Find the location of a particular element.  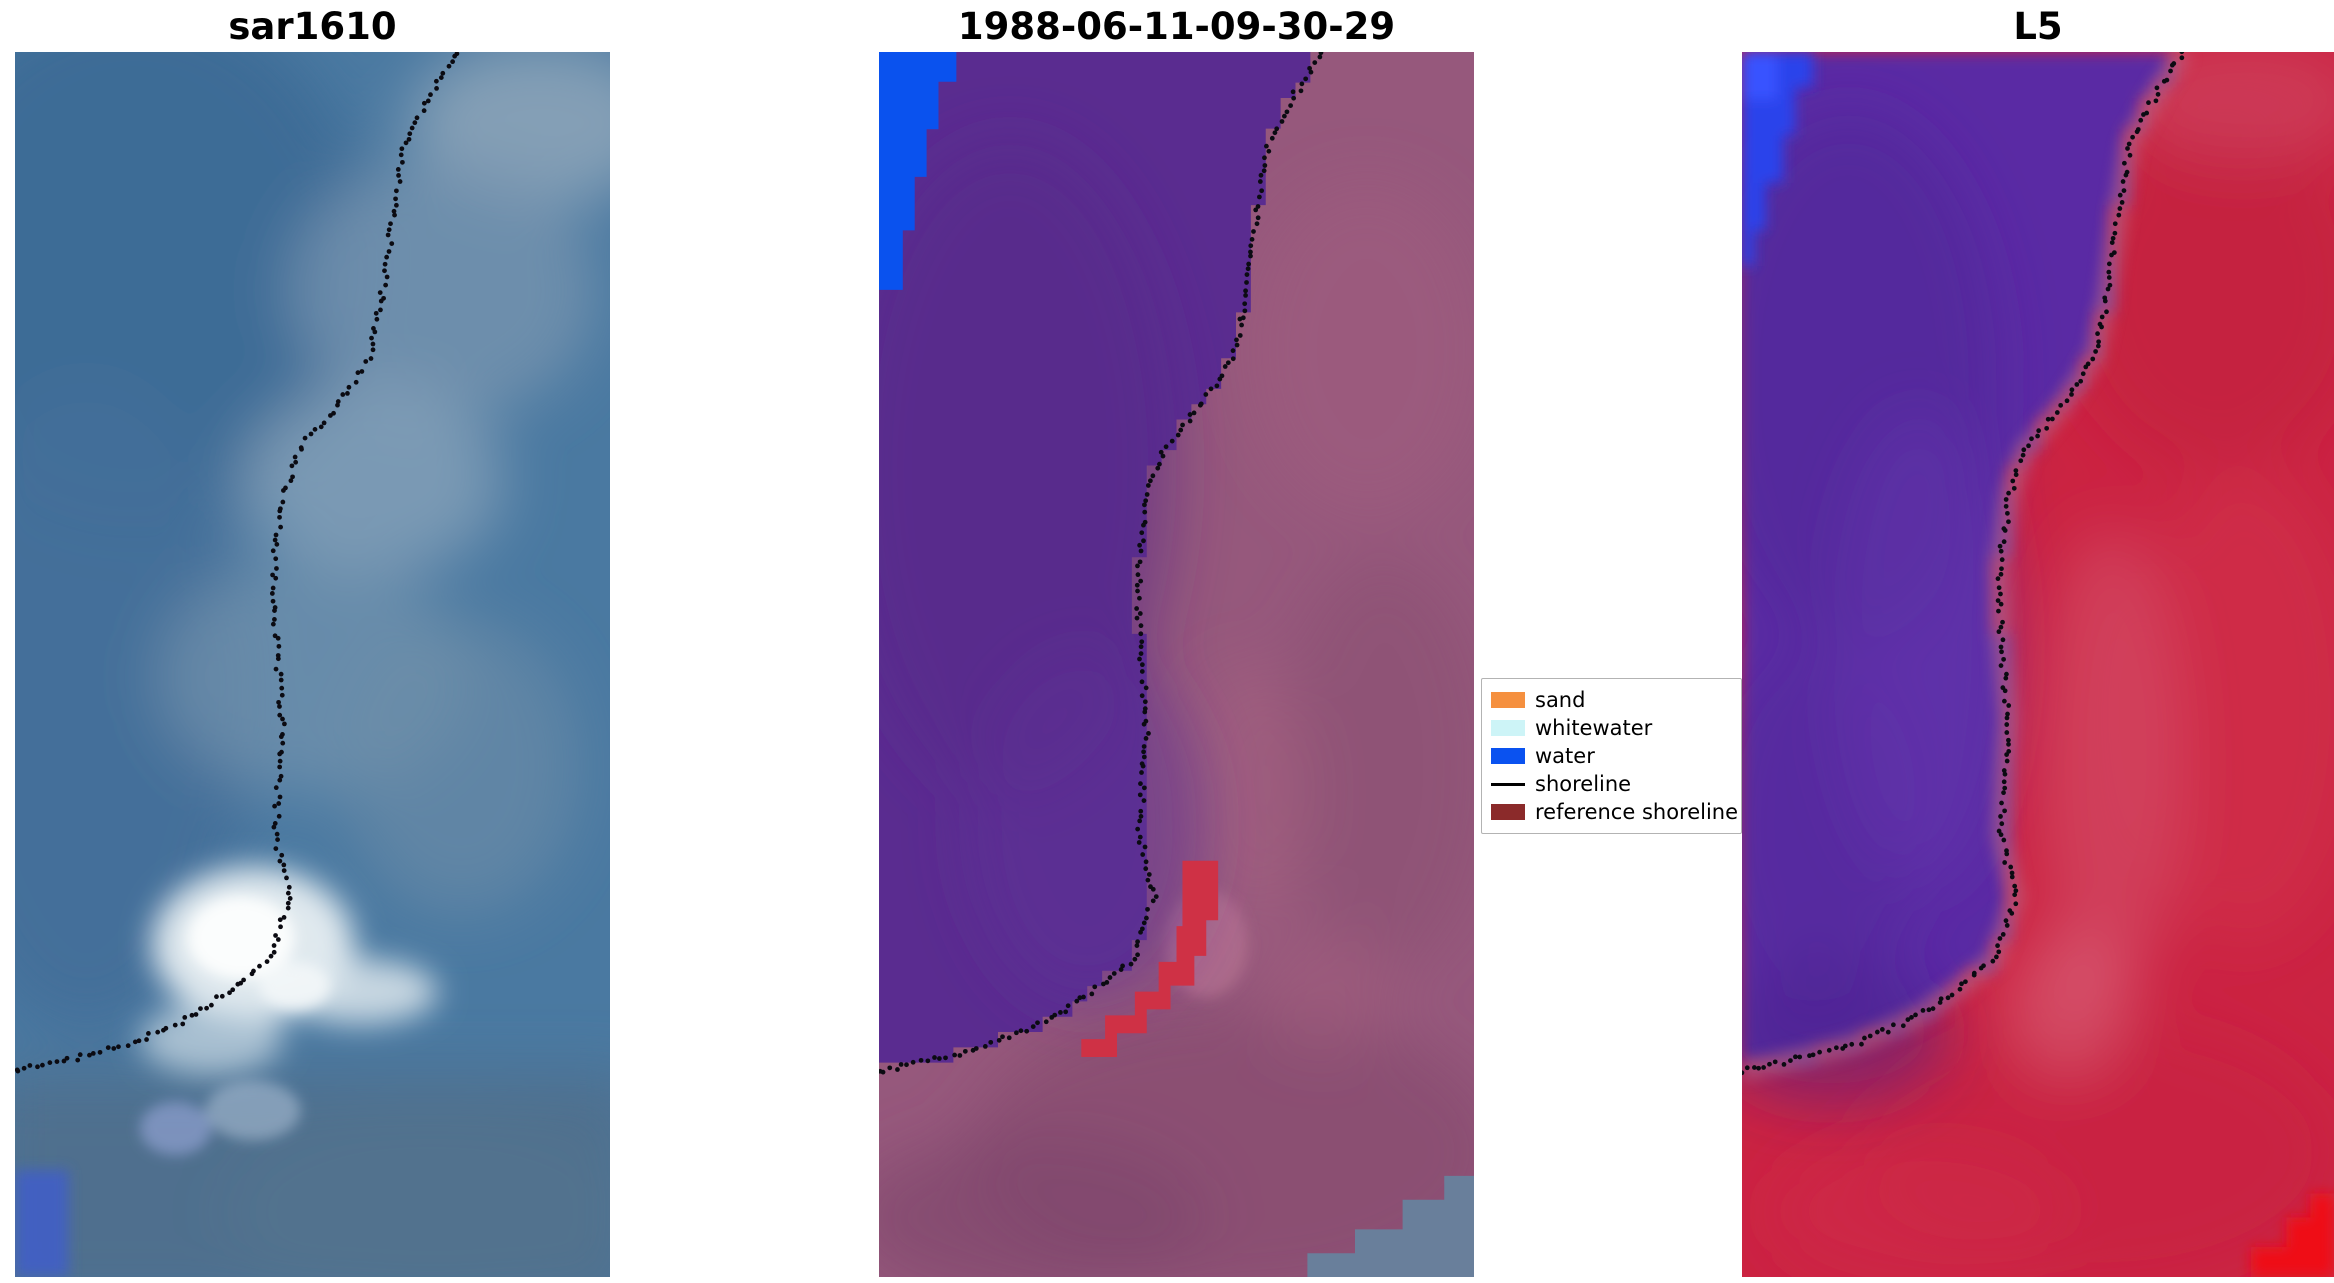

legend-label-whitewater: whitewater is located at coordinates (1594, 728).